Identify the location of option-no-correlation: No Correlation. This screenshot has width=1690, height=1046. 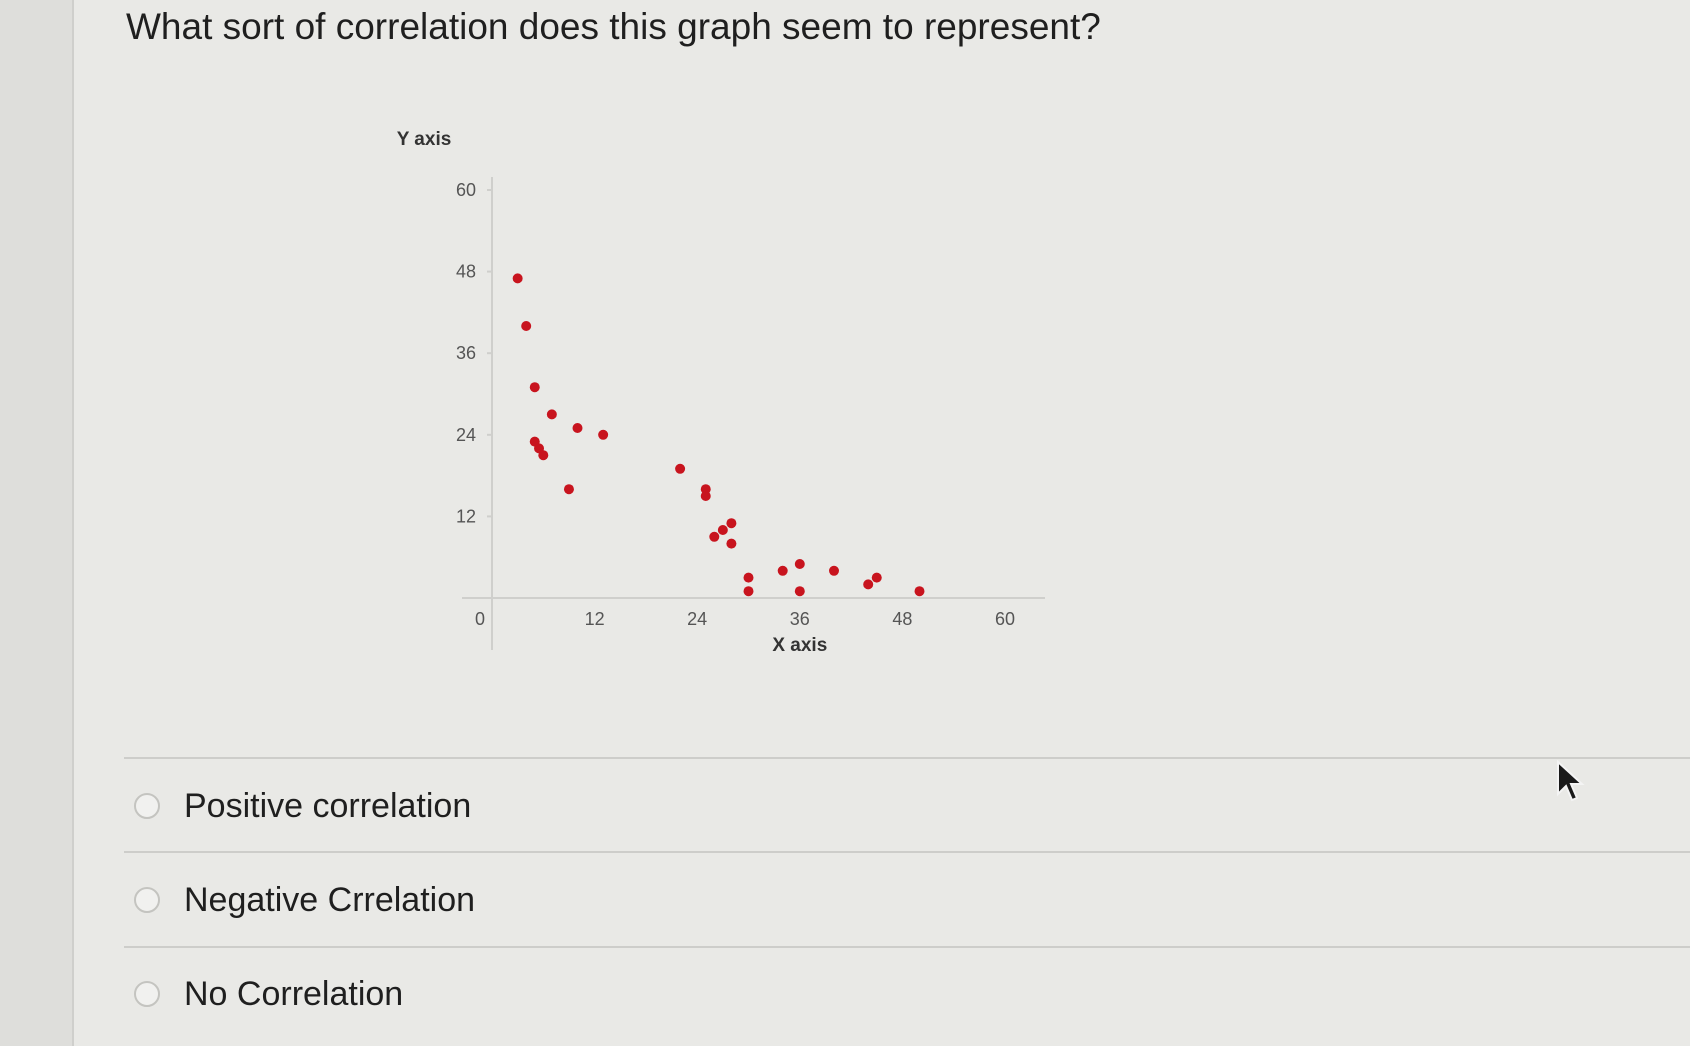
(268, 994).